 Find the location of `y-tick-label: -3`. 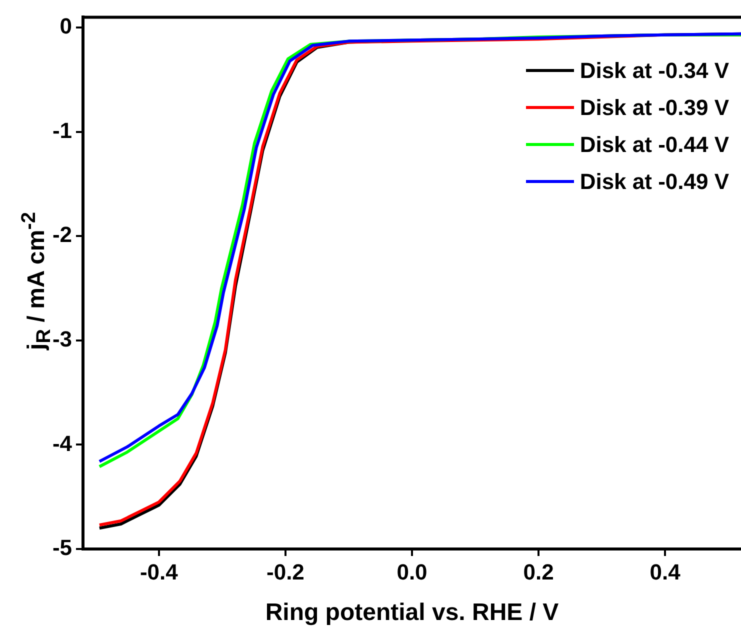

y-tick-label: -3 is located at coordinates (62, 339).